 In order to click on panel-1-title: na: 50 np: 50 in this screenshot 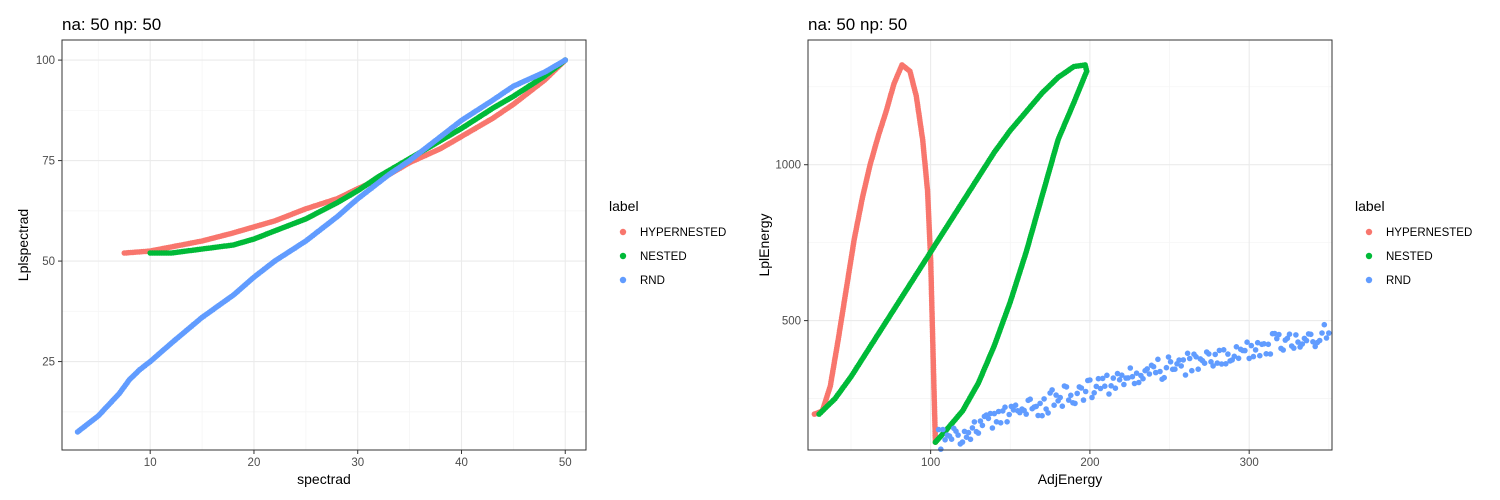, I will do `click(111, 24)`.